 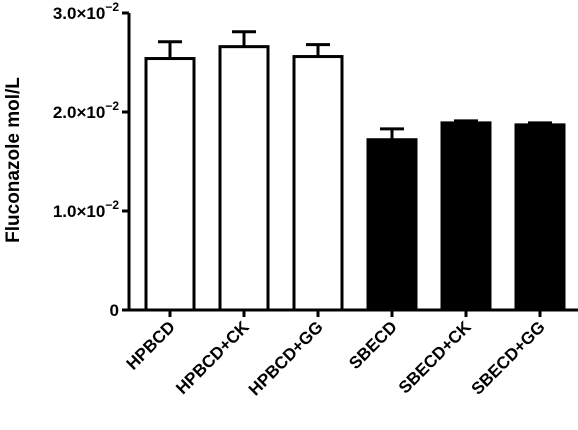 I want to click on y-axis-label: Fluconazole mol/L, so click(x=13, y=160).